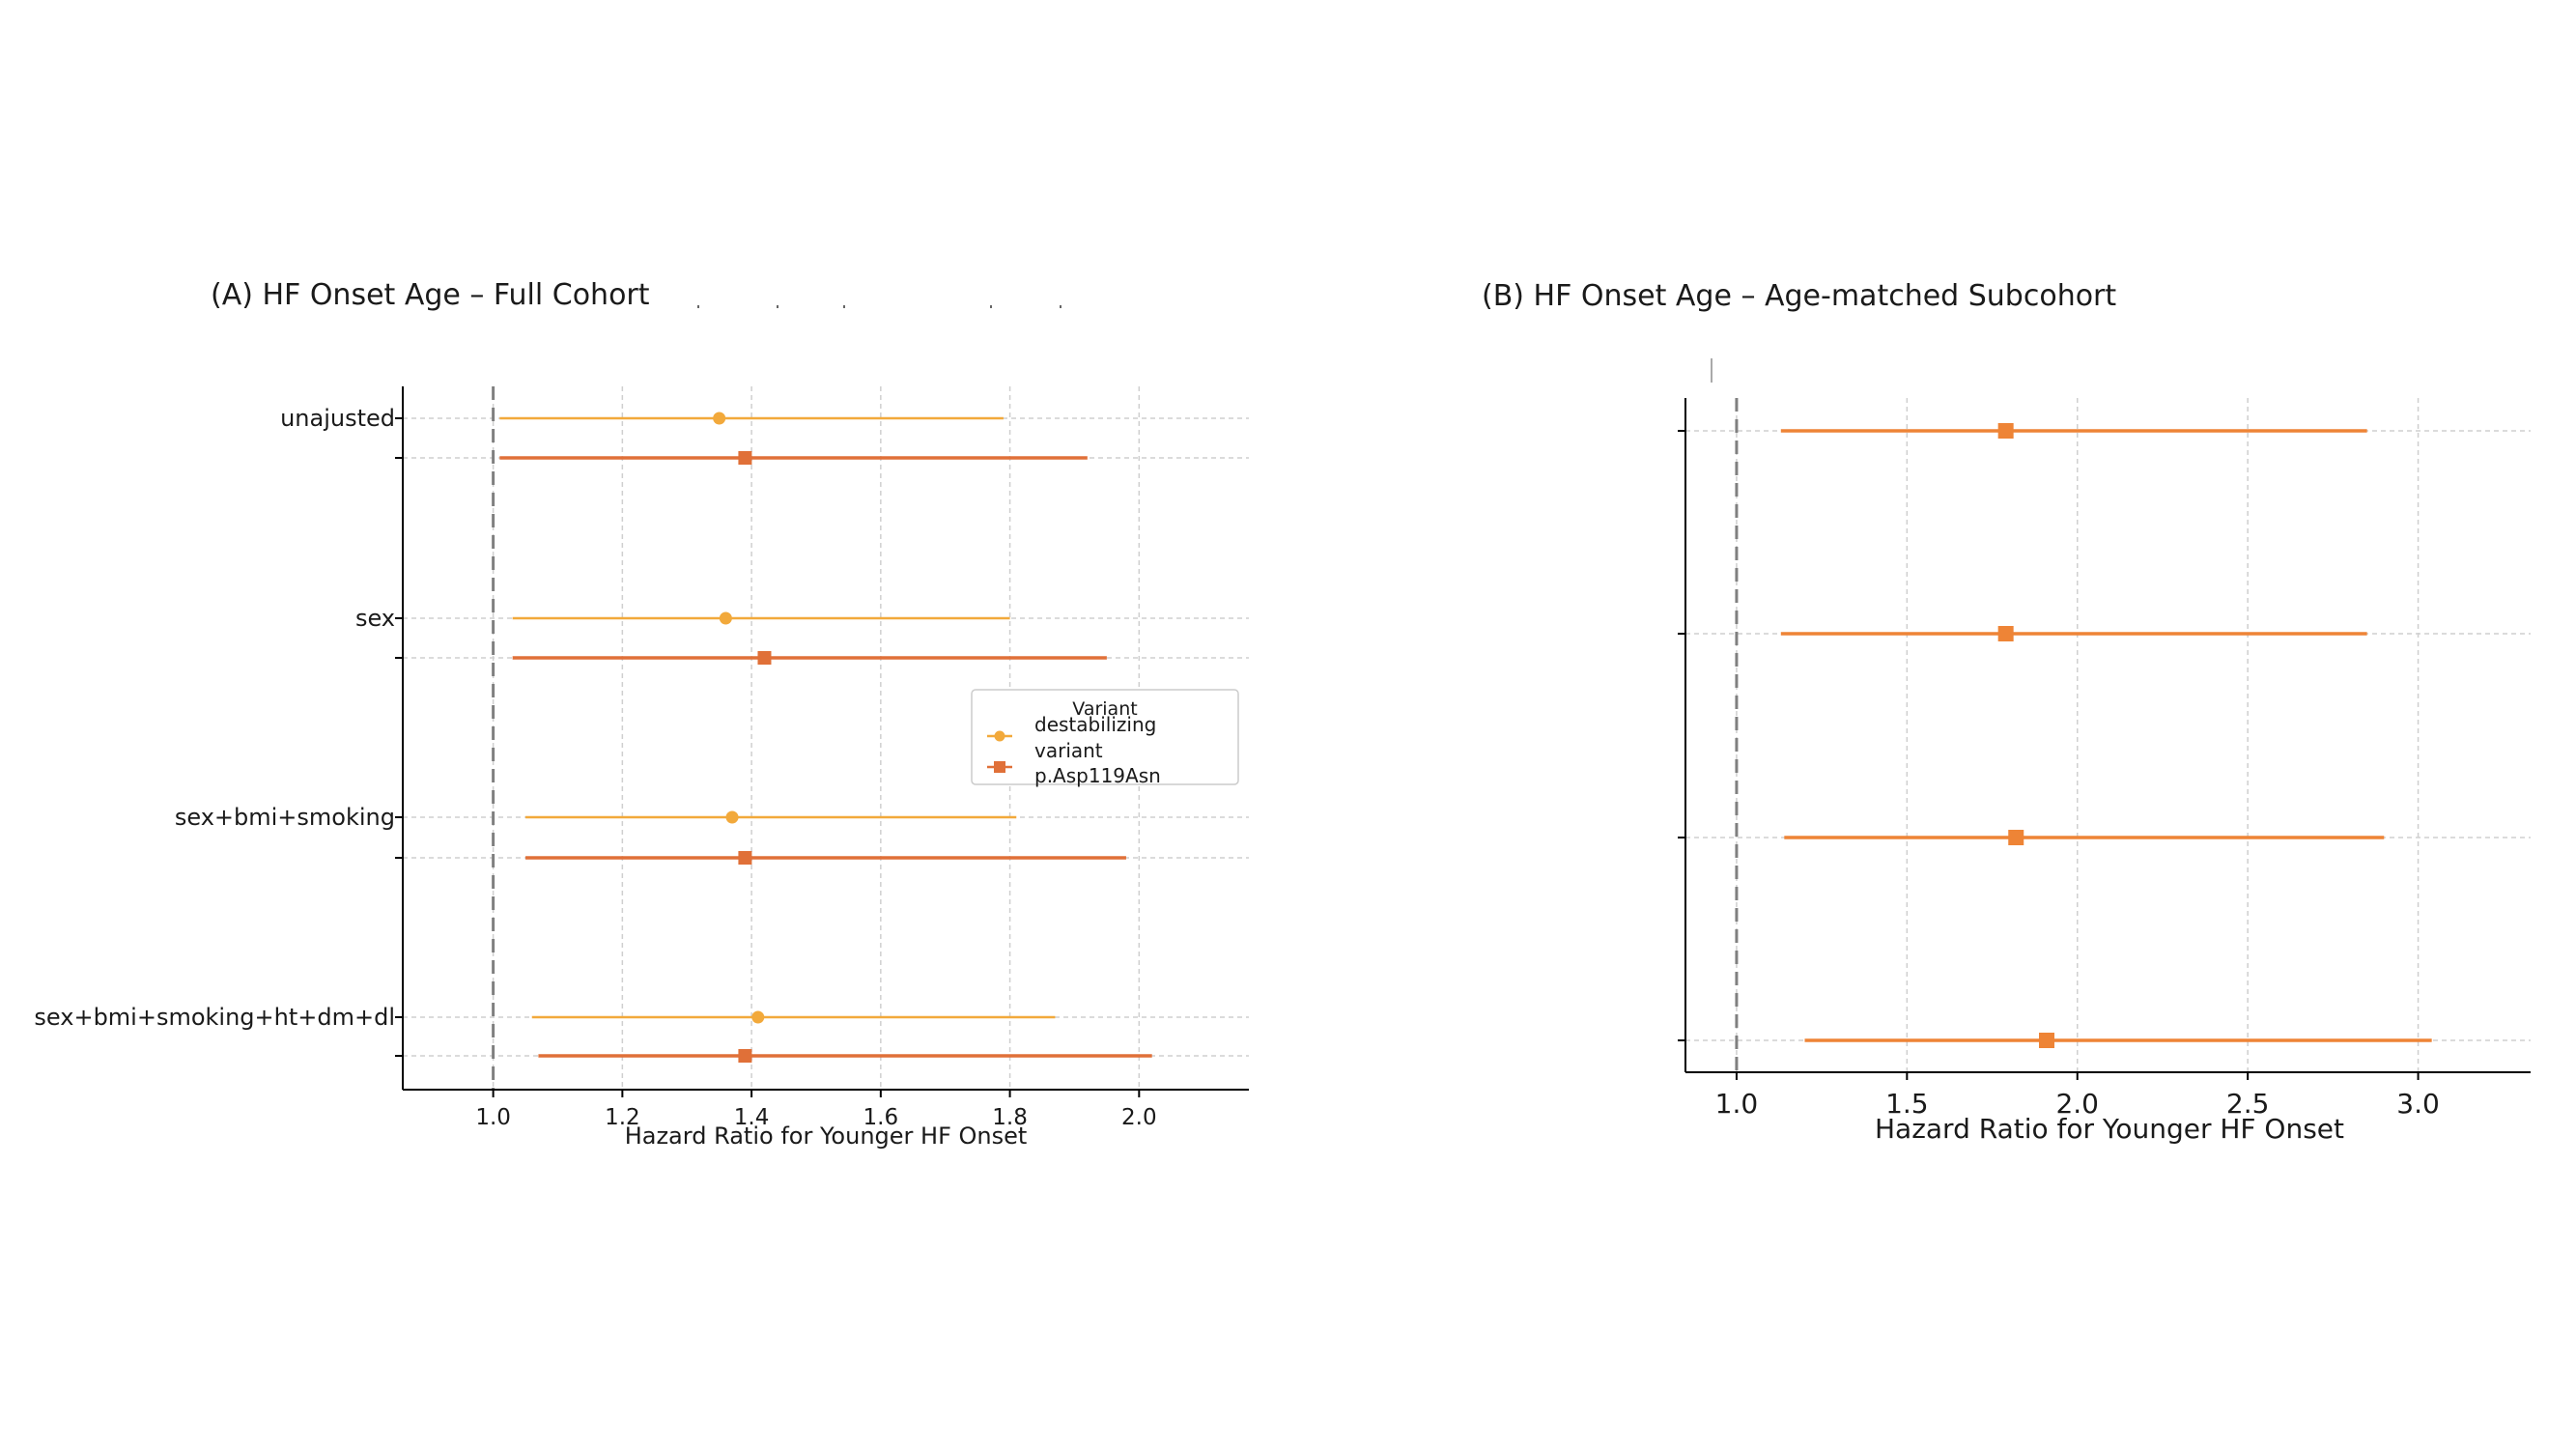 This screenshot has height=1449, width=2576. I want to click on legend-label-p-asp119asn: p.Asp119Asn, so click(1097, 775).